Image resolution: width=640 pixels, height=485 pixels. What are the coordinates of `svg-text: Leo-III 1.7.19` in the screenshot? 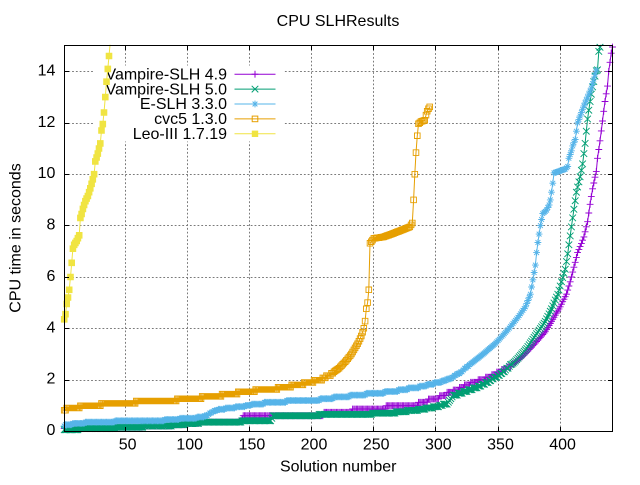 It's located at (180, 134).